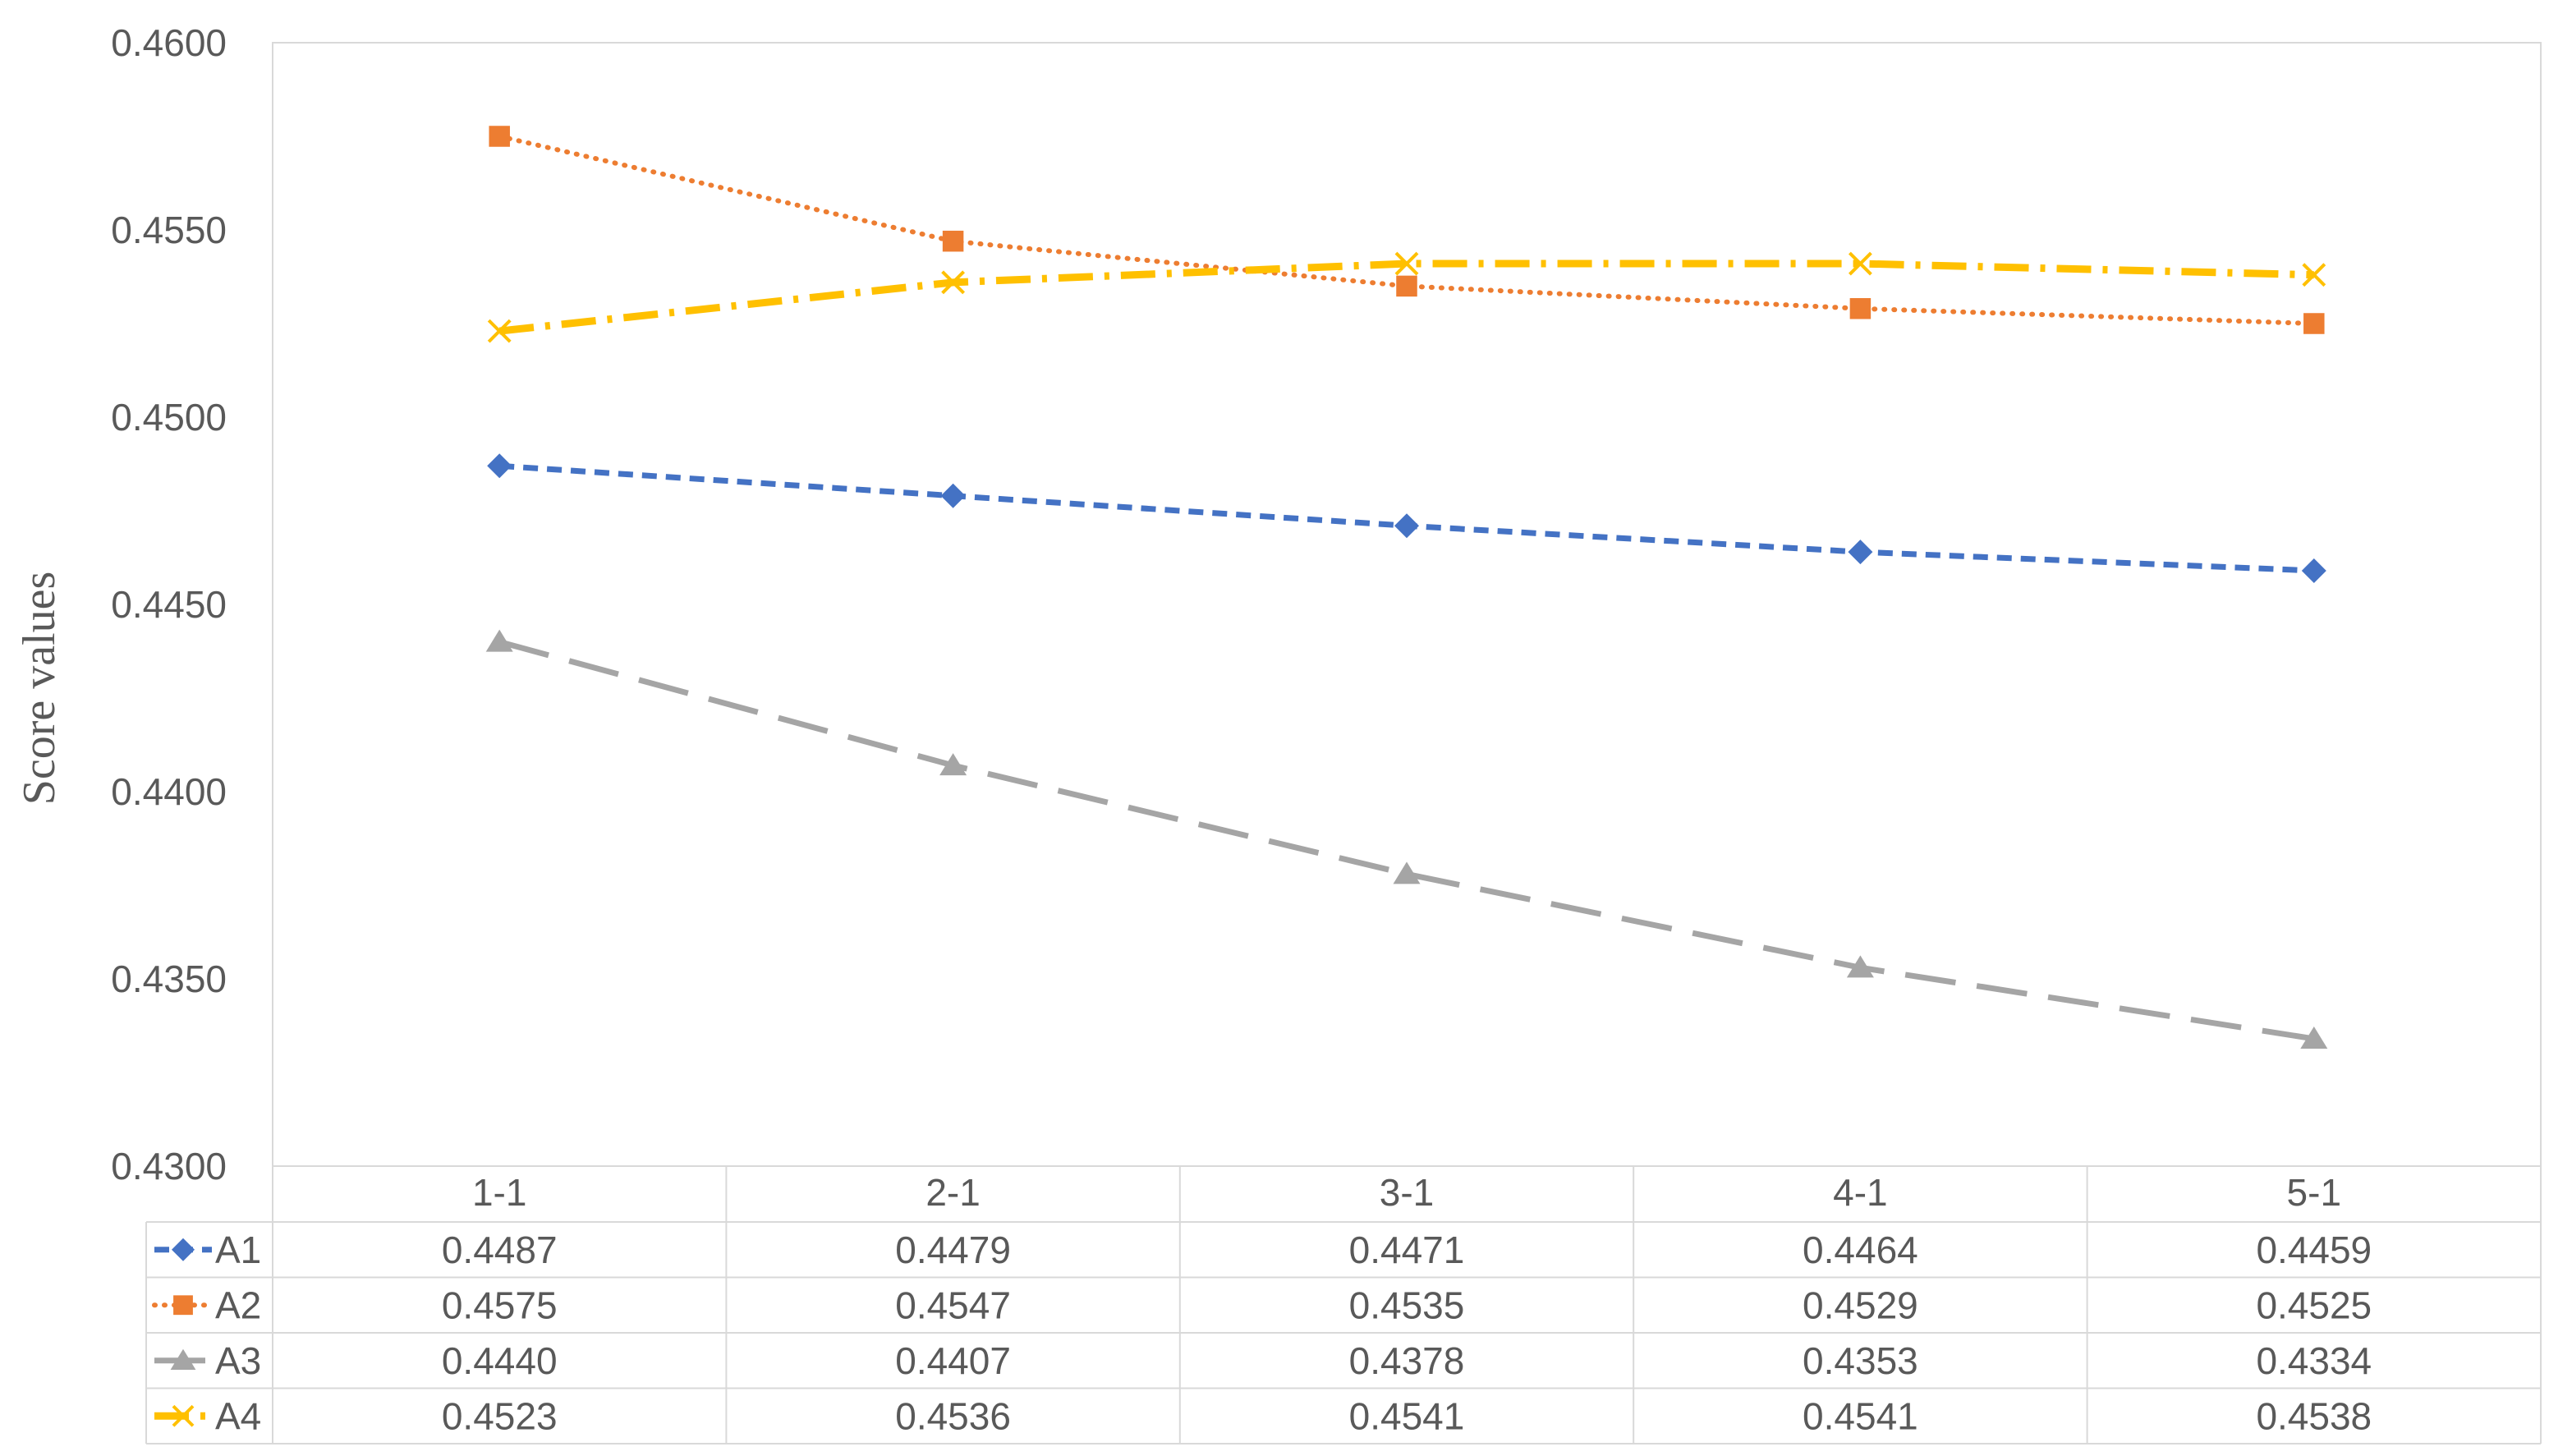 The image size is (2549, 1456). What do you see at coordinates (2314, 1192) in the screenshot?
I see `x-tick-label: 5-1` at bounding box center [2314, 1192].